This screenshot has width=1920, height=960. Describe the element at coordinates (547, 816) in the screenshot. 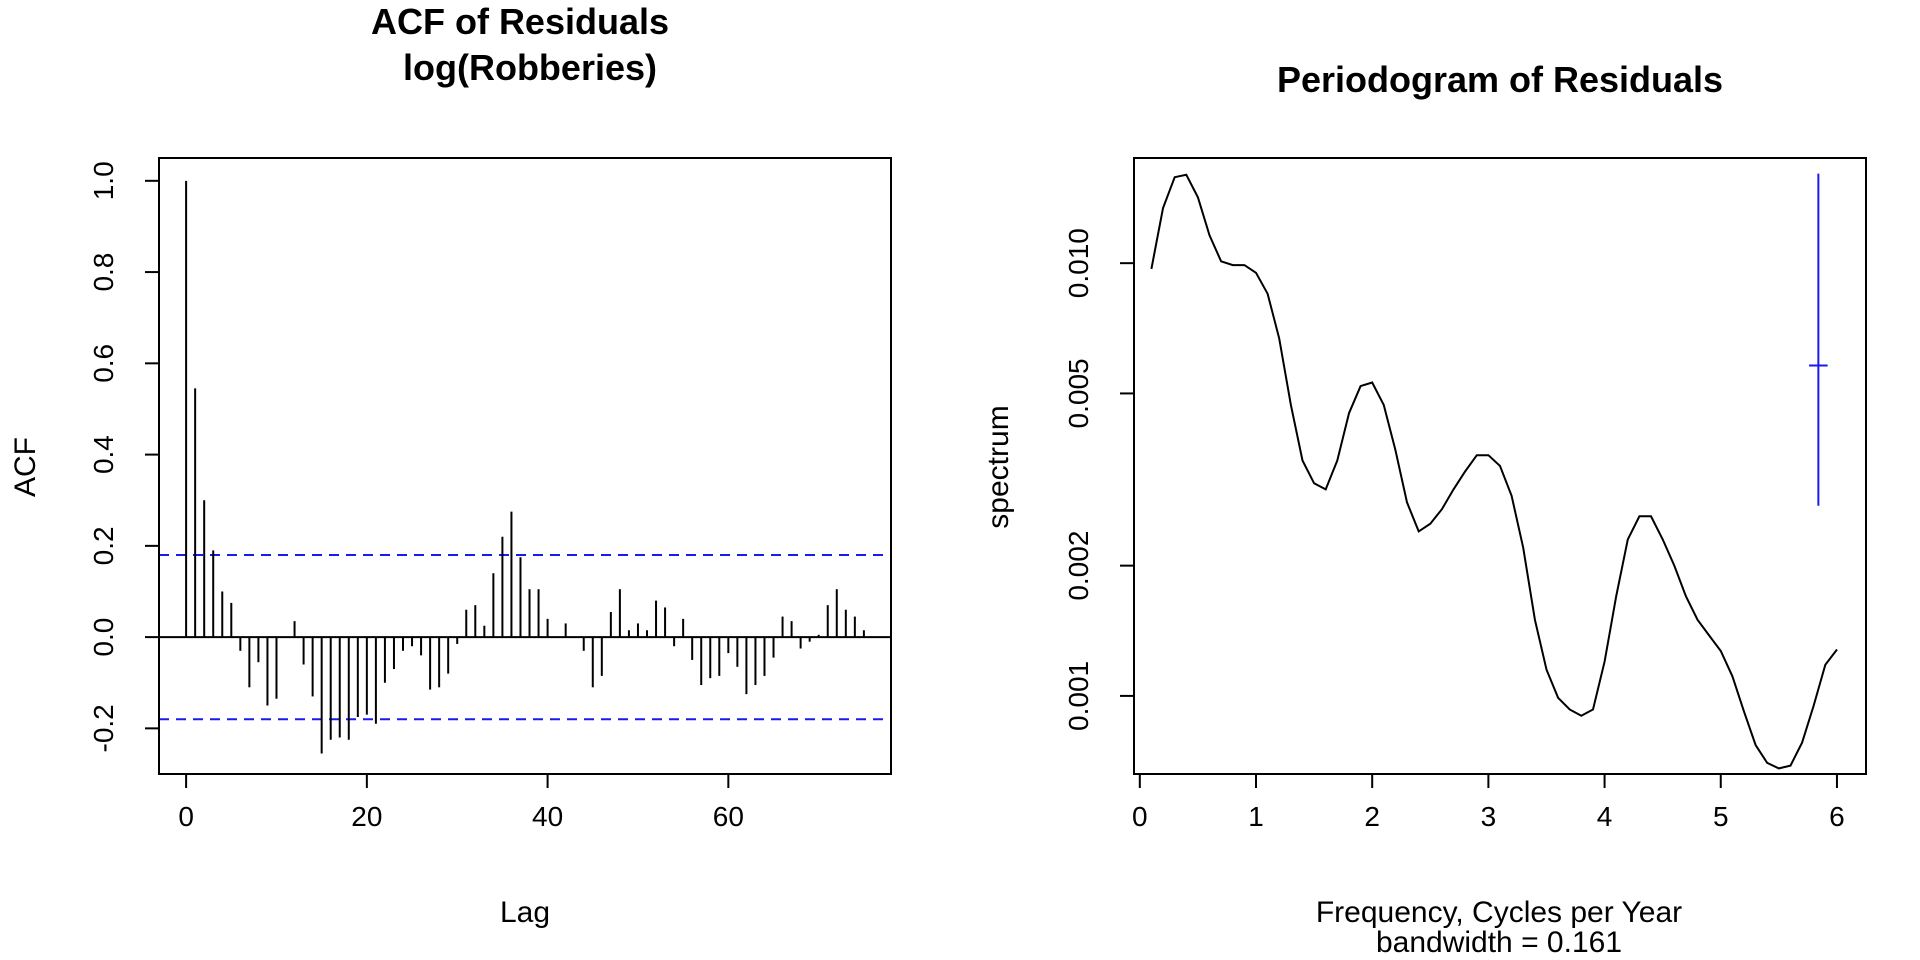

I see `acf-x-tick-label: 40` at that location.